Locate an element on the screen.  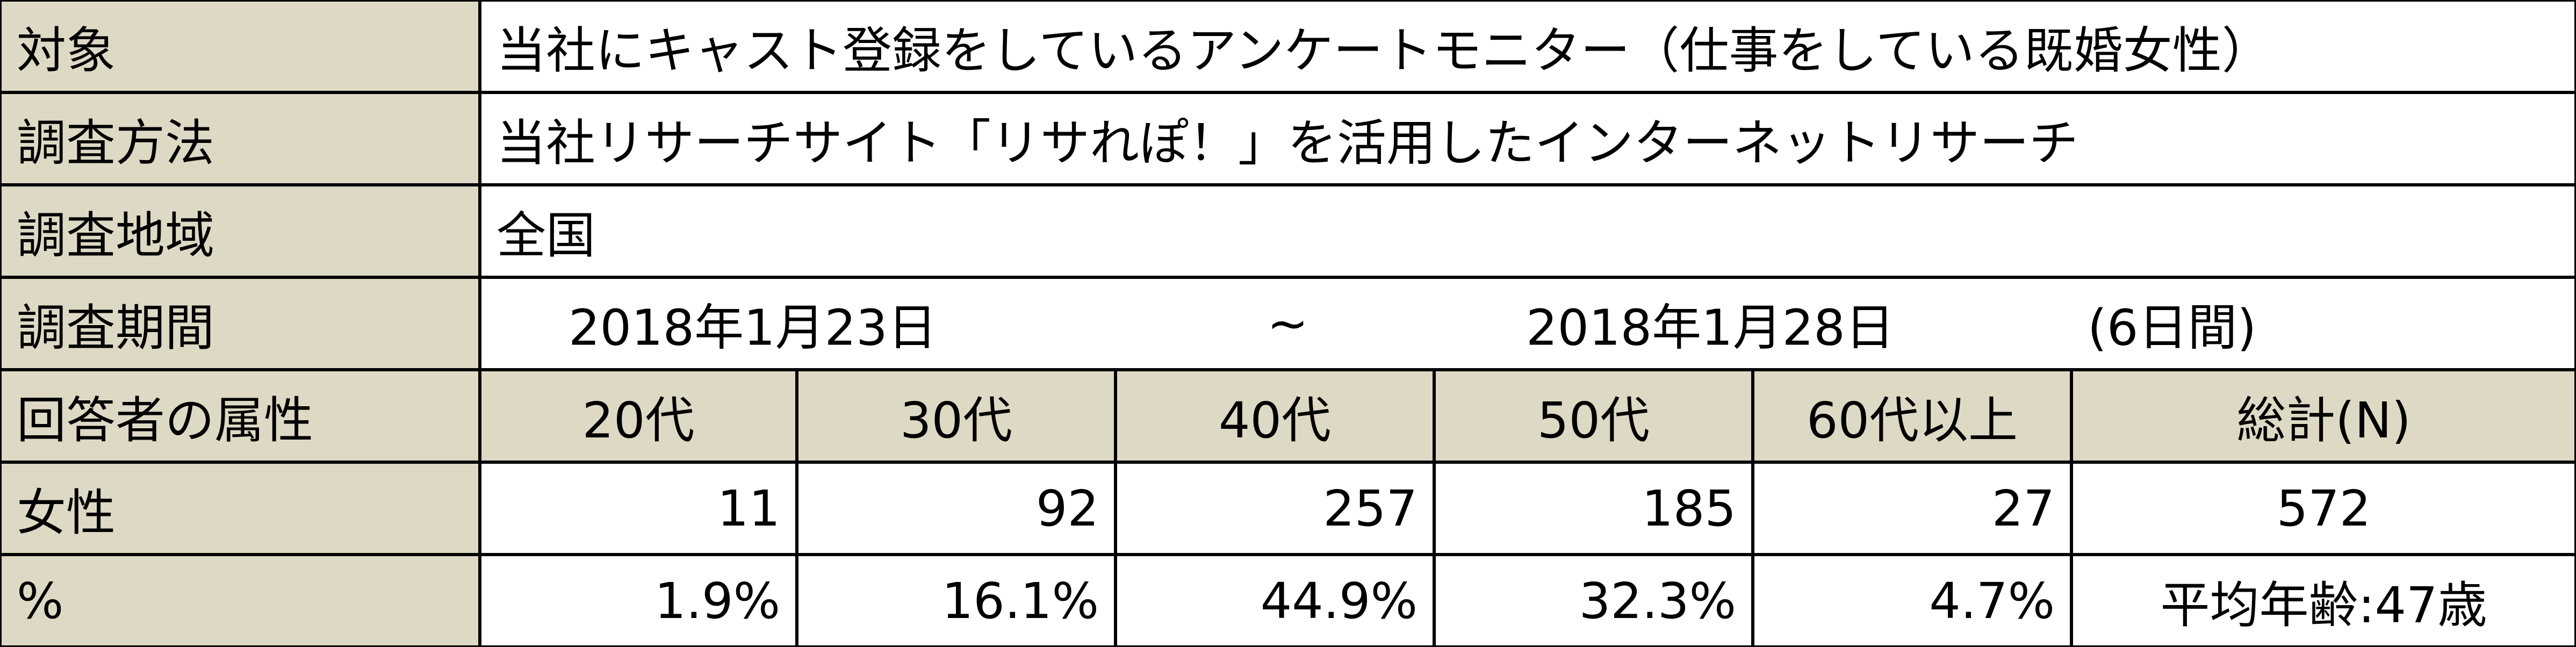
table-cell: 1.9% is located at coordinates (638, 601).